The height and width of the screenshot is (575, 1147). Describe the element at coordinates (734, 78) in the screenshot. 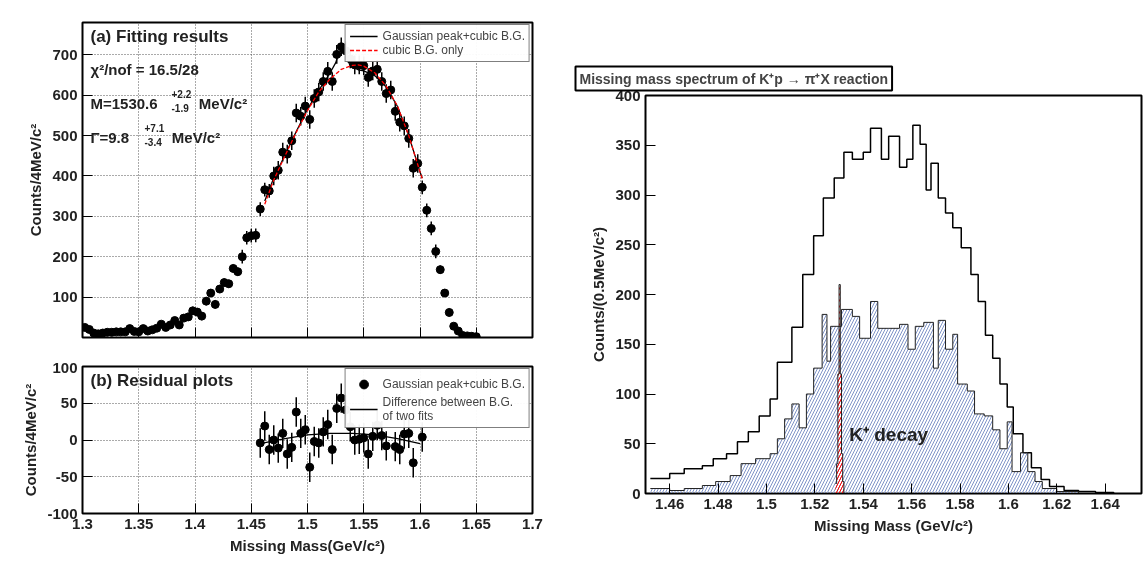

I see `chart-title: Missing mass spectrum of K⁺p → π⁺X reaction` at that location.